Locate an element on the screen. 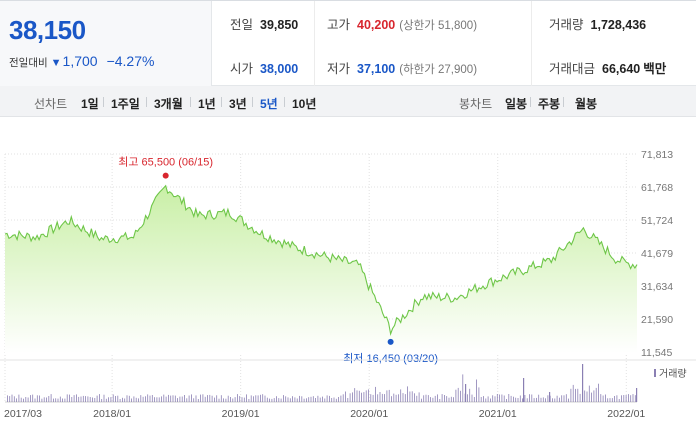  stat-lower-limit: (하한가 27,900) is located at coordinates (438, 70).